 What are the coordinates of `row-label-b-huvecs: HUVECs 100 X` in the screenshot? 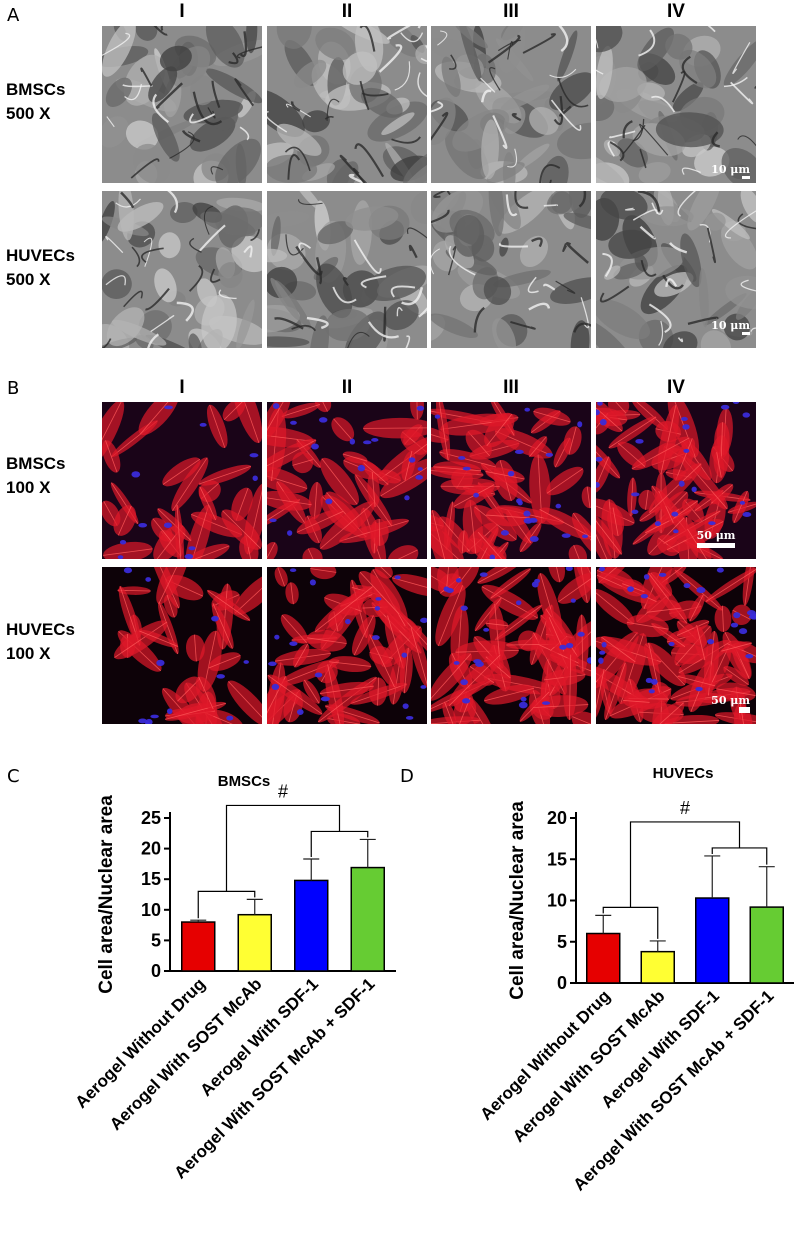 It's located at (40, 642).